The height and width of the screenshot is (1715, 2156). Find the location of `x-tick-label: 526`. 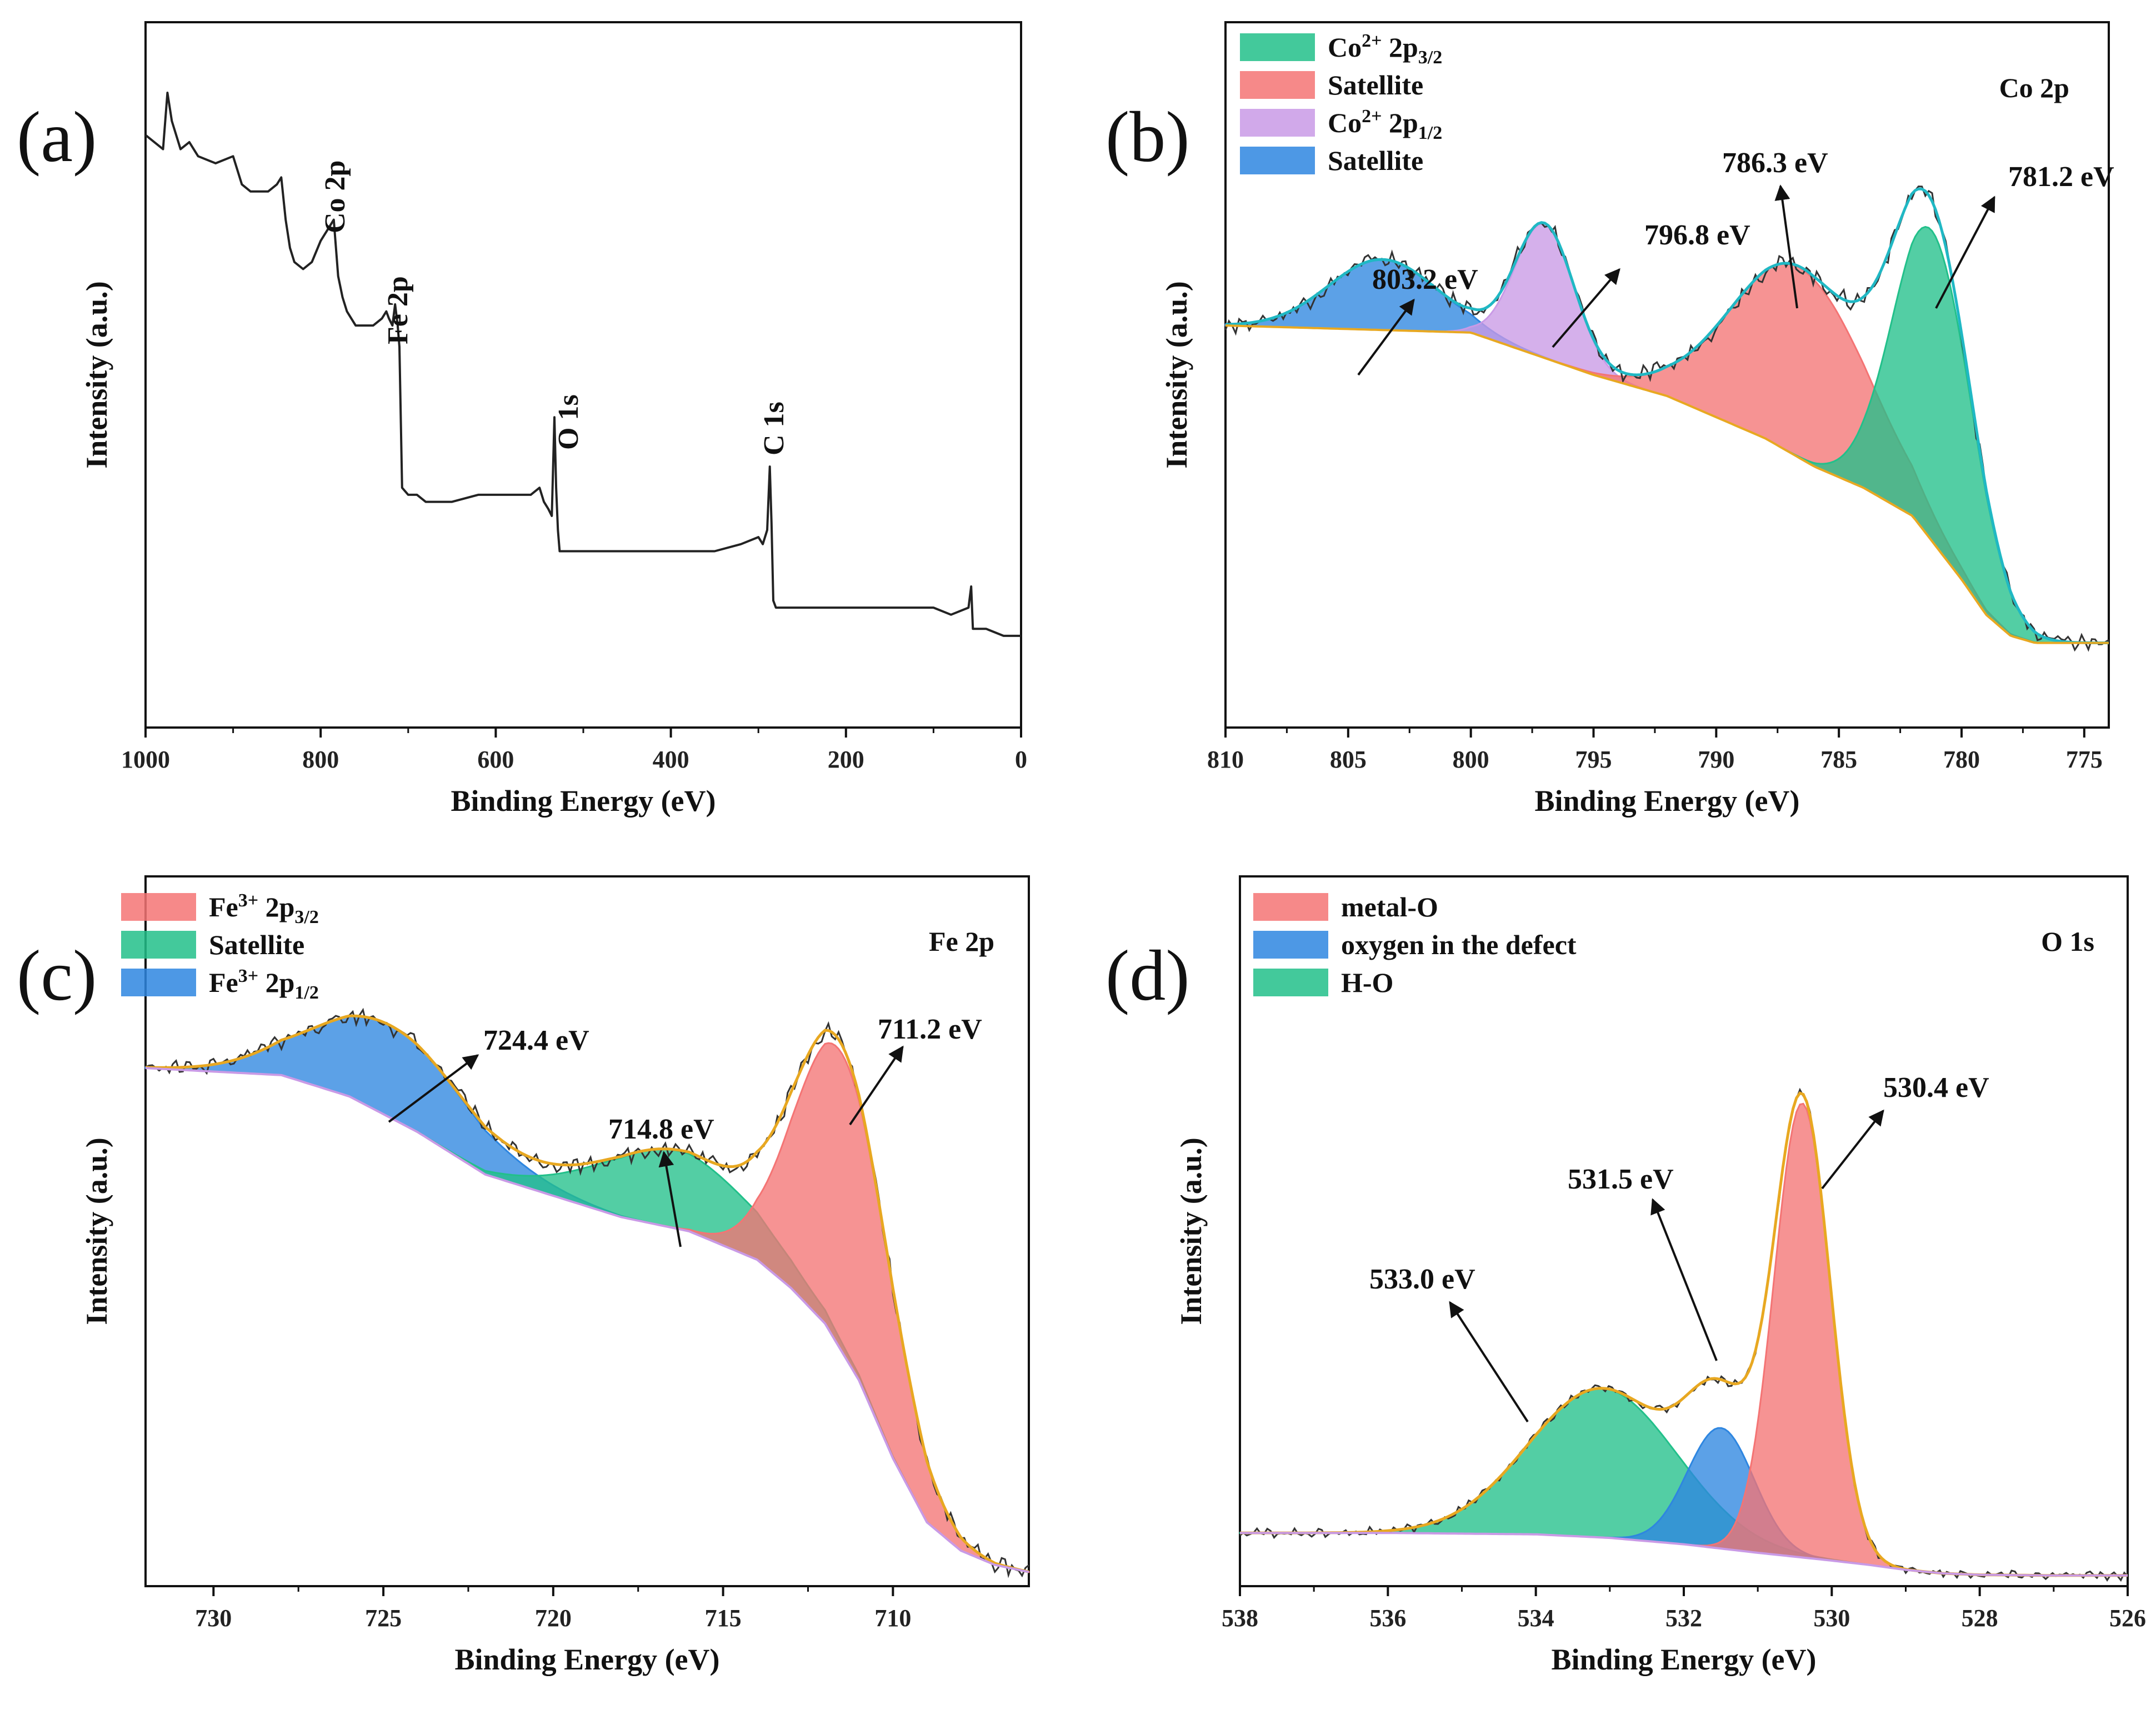

x-tick-label: 526 is located at coordinates (2127, 1618).